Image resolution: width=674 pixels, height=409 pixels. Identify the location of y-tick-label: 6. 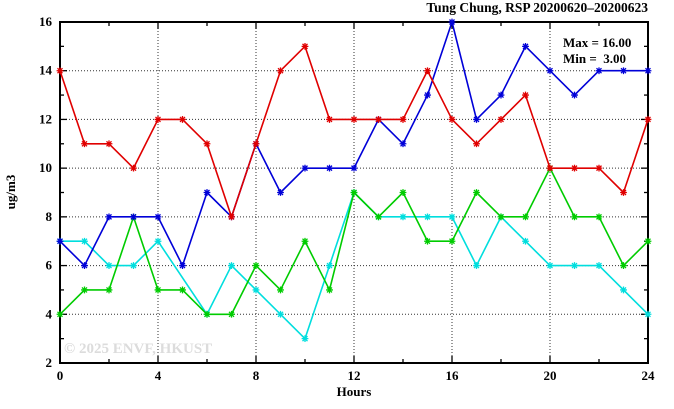
(49, 265).